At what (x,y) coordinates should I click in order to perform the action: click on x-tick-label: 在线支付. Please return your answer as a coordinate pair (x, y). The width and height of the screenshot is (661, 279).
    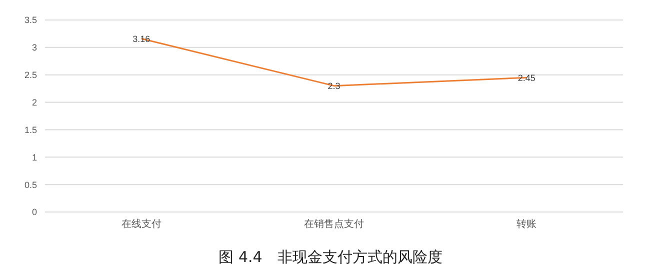
    Looking at the image, I should click on (141, 224).